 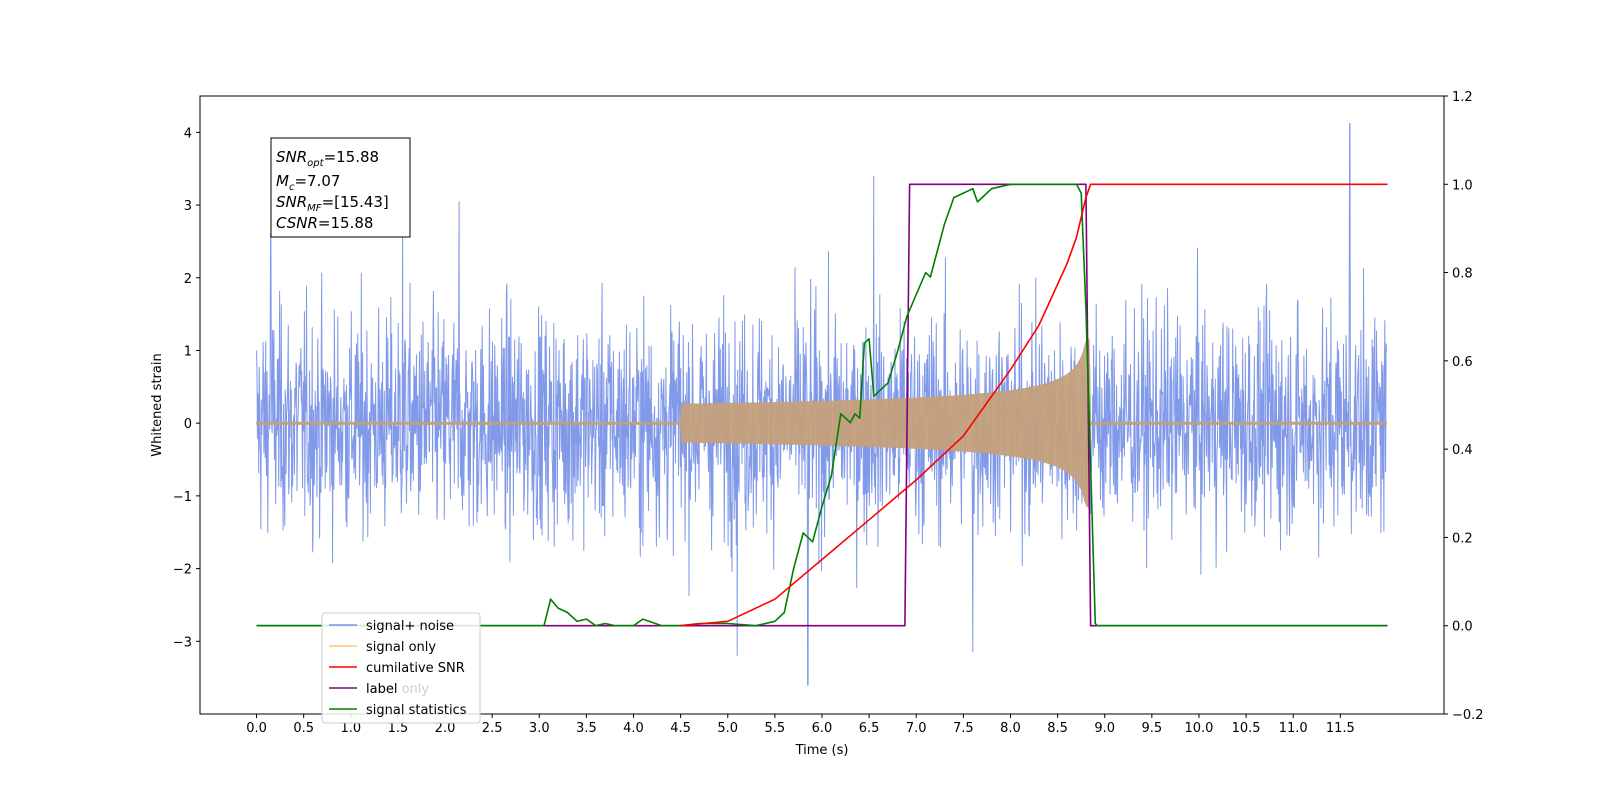 What do you see at coordinates (539, 728) in the screenshot?
I see `x-tick-label: 3.0` at bounding box center [539, 728].